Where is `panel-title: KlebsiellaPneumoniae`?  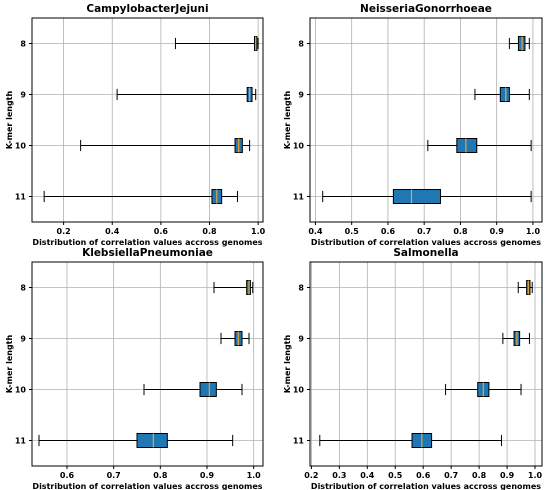 panel-title: KlebsiellaPneumoniae is located at coordinates (147, 253).